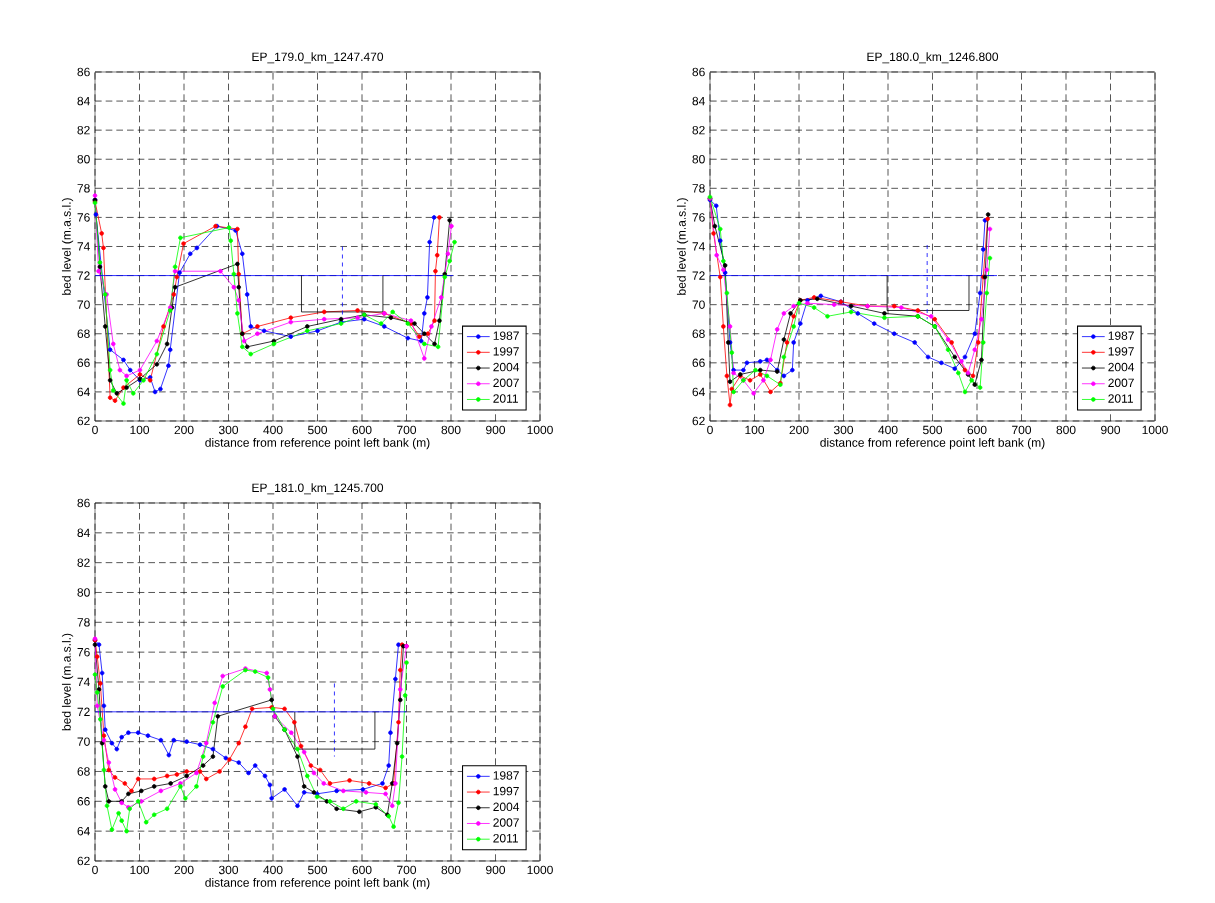 Image resolution: width=1215 pixels, height=903 pixels. Describe the element at coordinates (318, 58) in the screenshot. I see `chart-title: EP_179.0_km_1247.470` at that location.